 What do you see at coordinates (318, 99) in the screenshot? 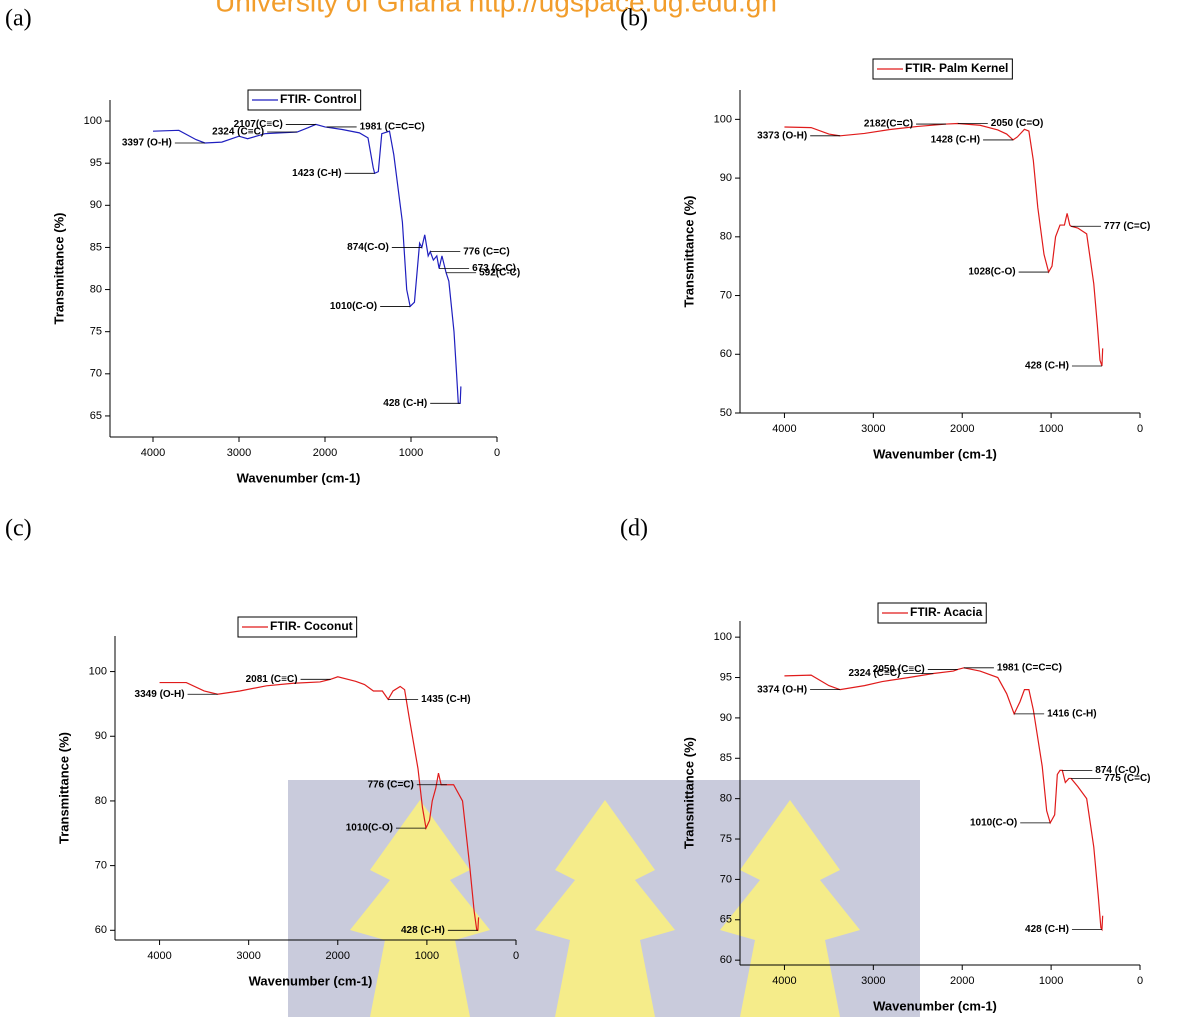
I see `legend-label: FTIR- Control` at bounding box center [318, 99].